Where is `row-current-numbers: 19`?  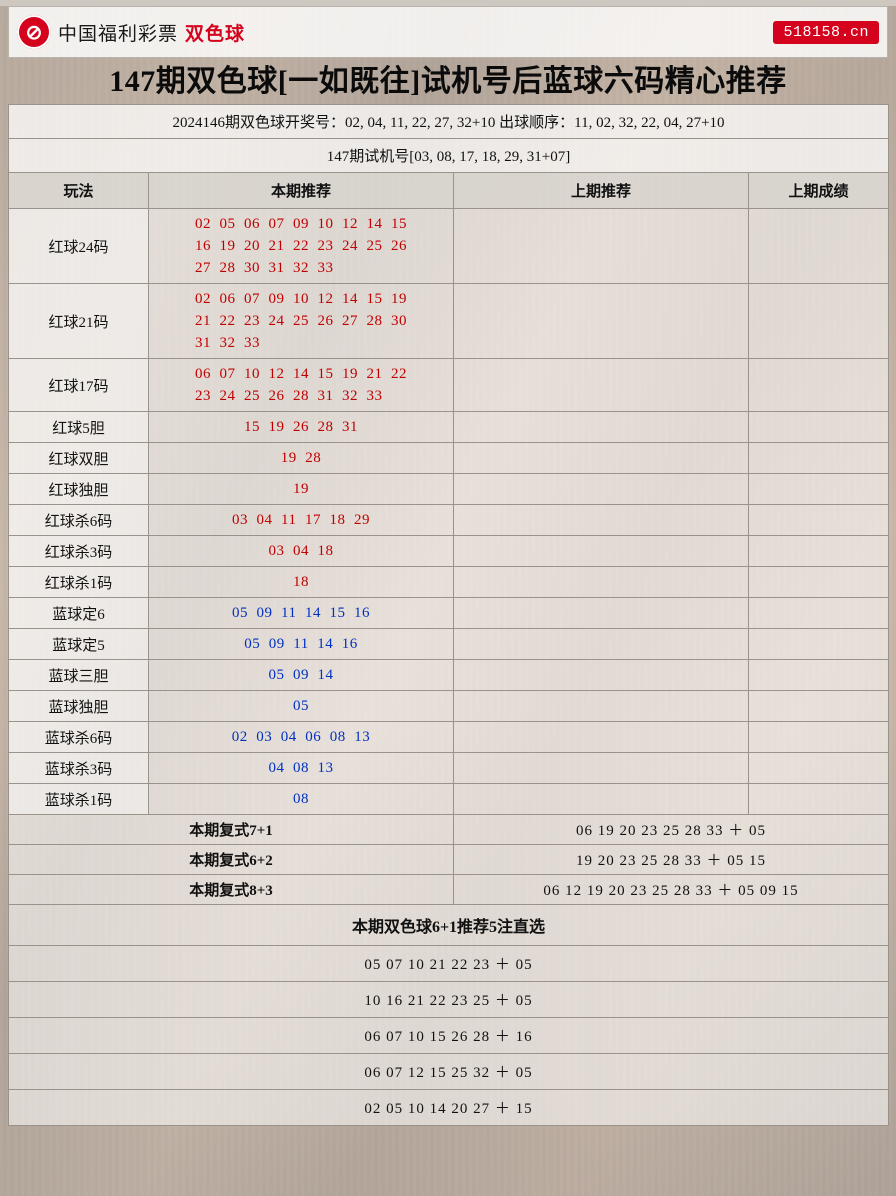 row-current-numbers: 19 is located at coordinates (301, 489).